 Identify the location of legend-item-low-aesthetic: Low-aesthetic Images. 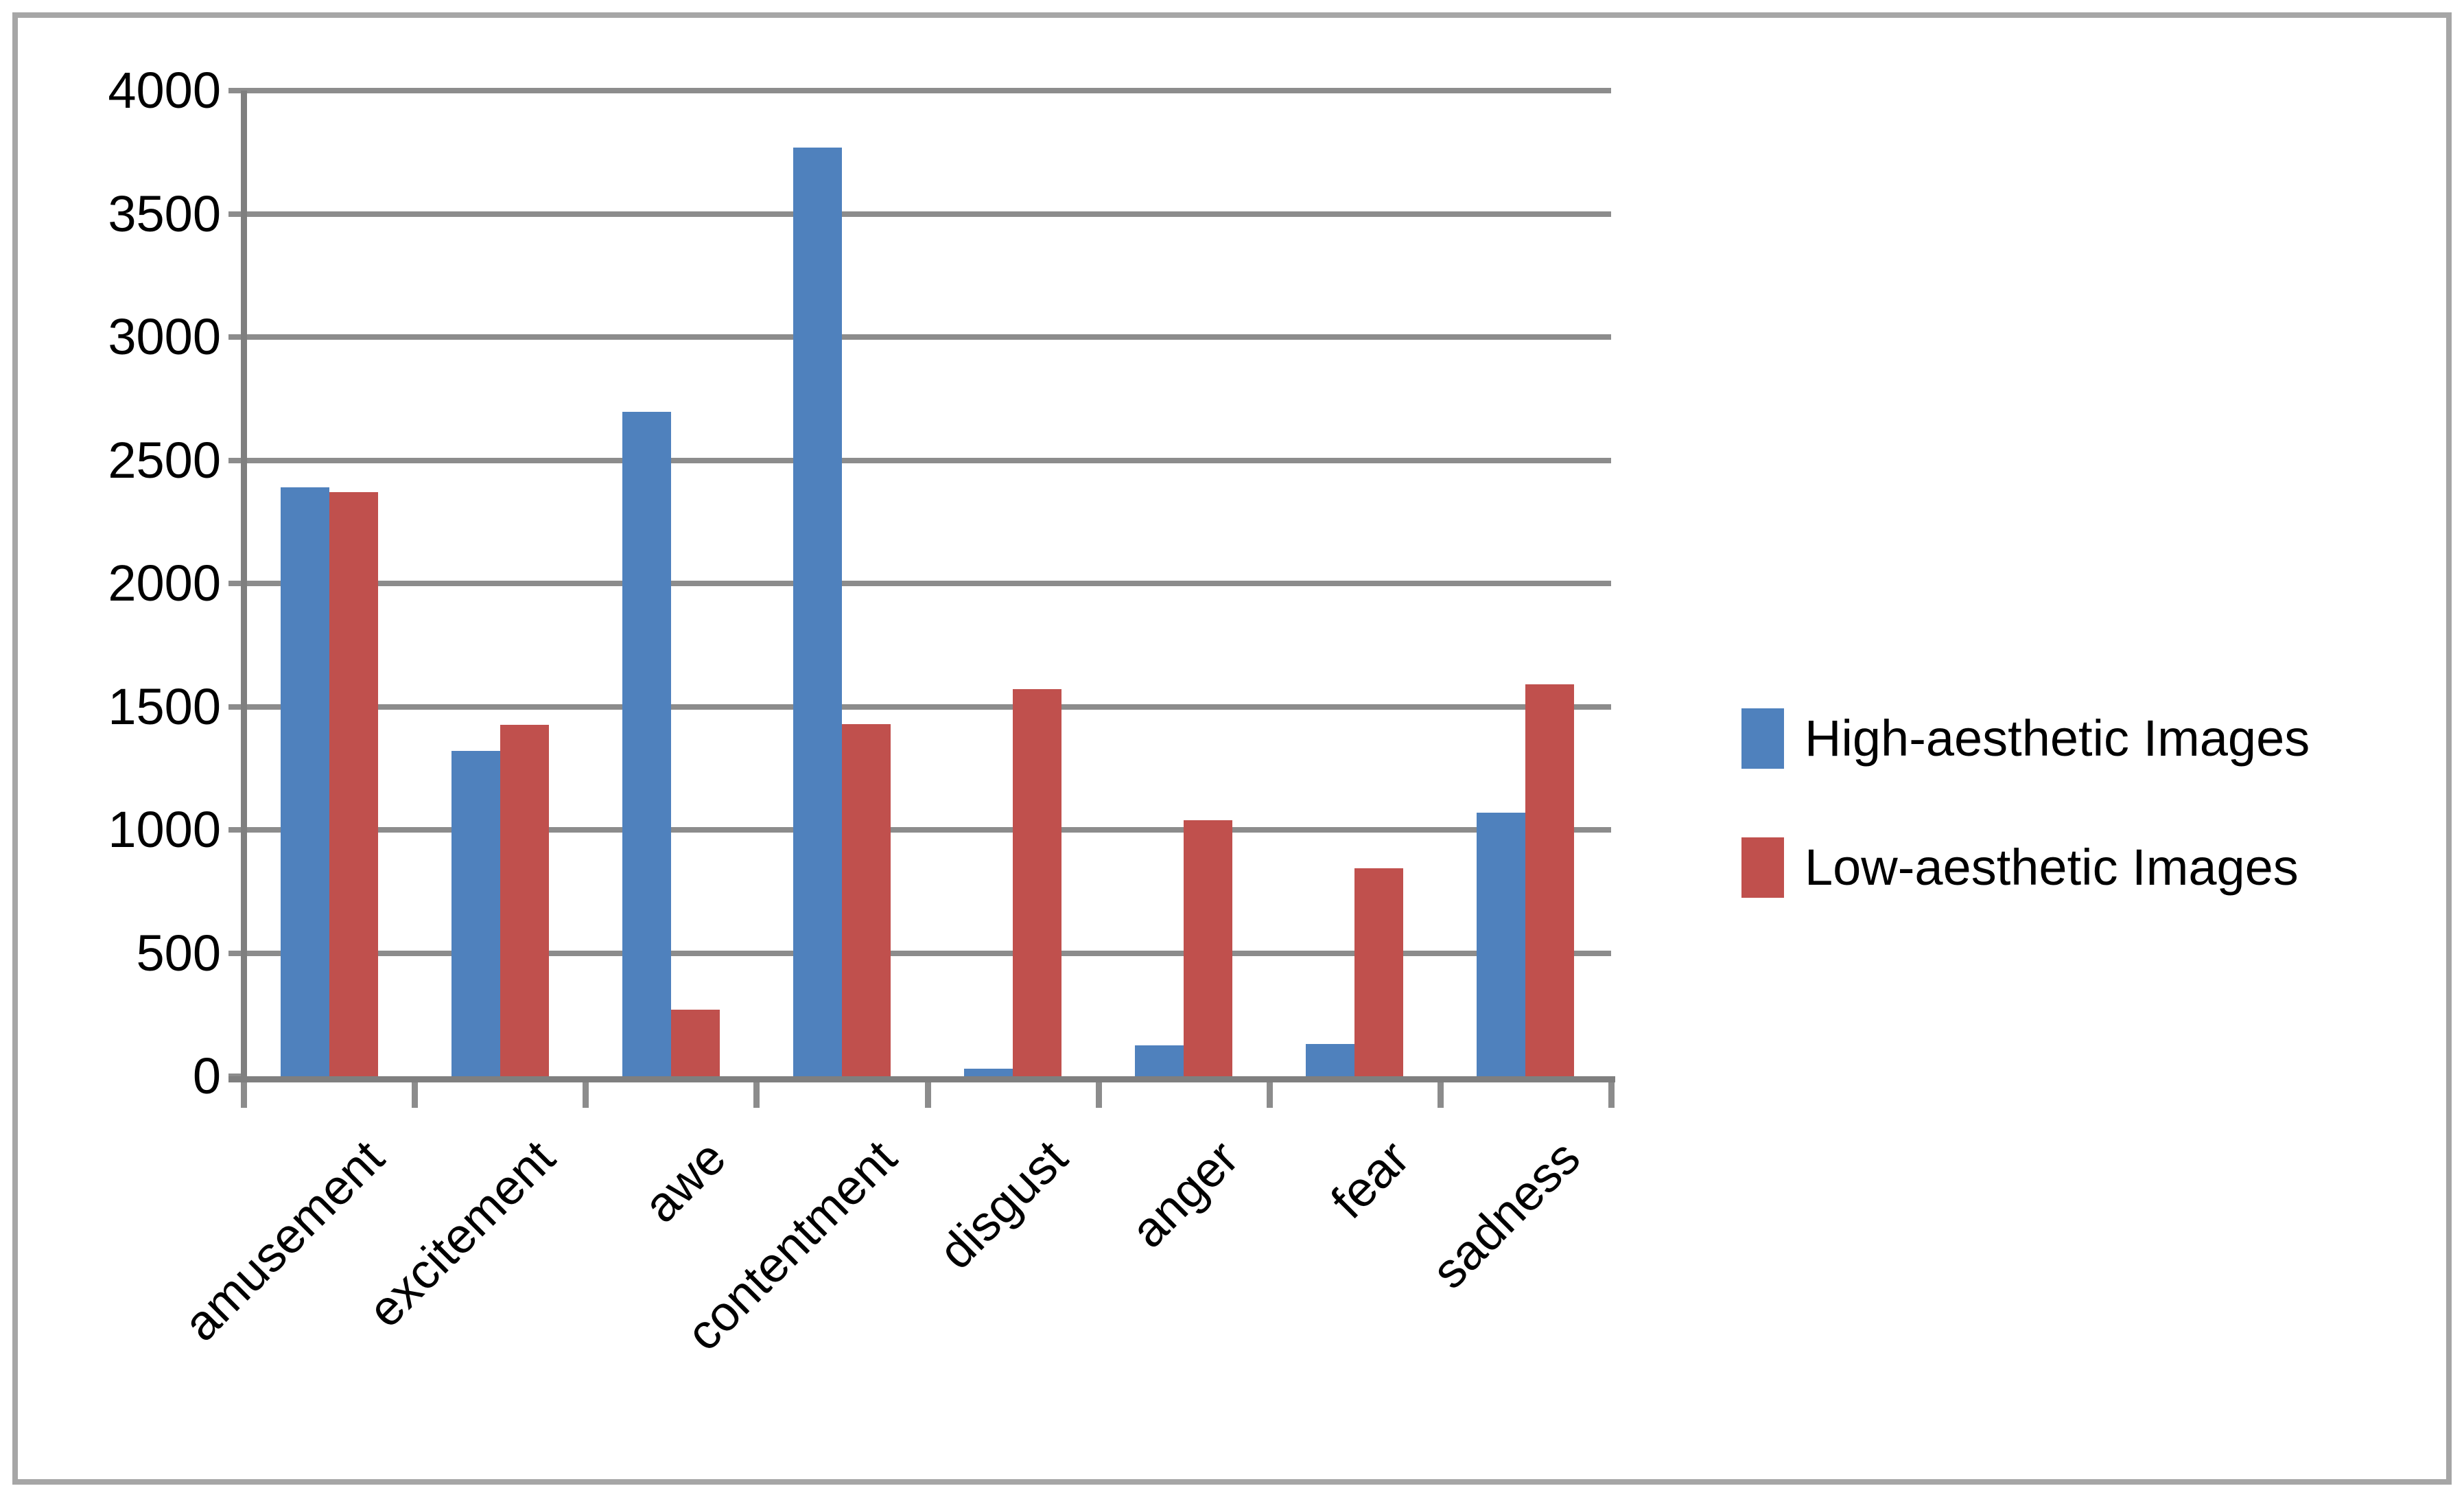
(2025, 867).